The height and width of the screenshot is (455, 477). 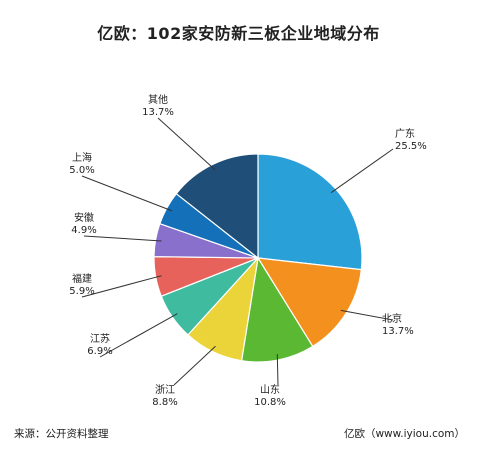 What do you see at coordinates (82, 157) in the screenshot?
I see `slice-name-label: 上海` at bounding box center [82, 157].